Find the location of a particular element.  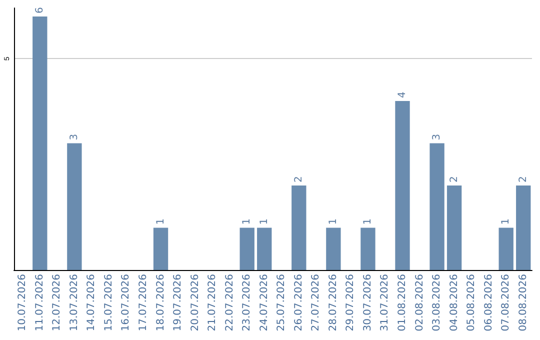

x-tick-label: 26.07.2026 is located at coordinates (298, 303).